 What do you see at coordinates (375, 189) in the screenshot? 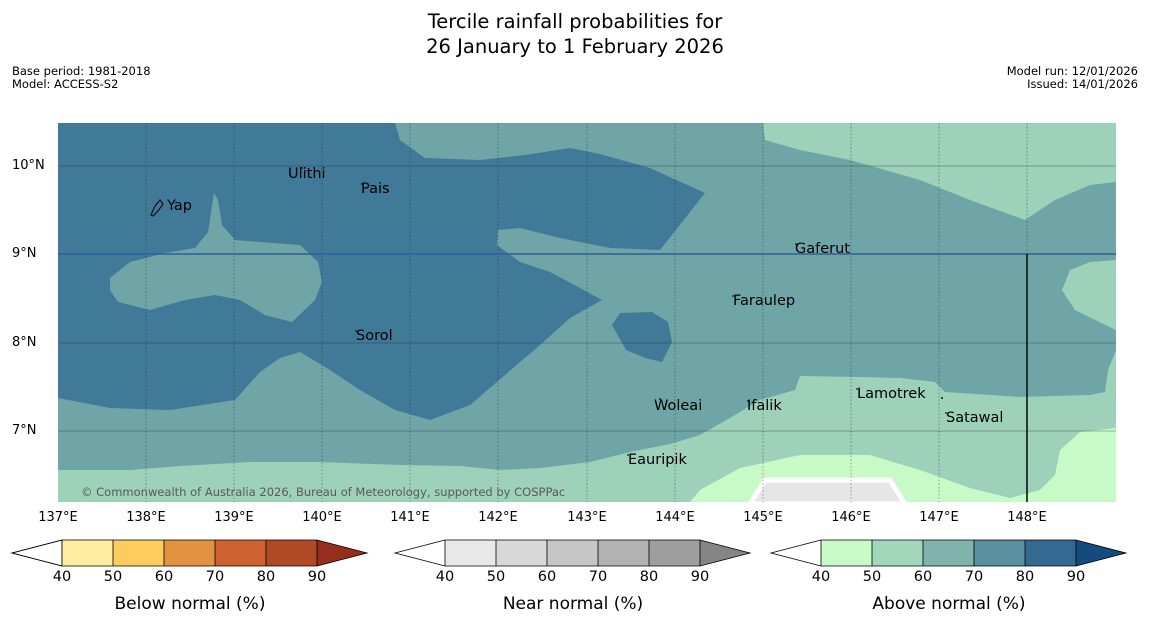
I see `place-label-pais: Pais` at bounding box center [375, 189].